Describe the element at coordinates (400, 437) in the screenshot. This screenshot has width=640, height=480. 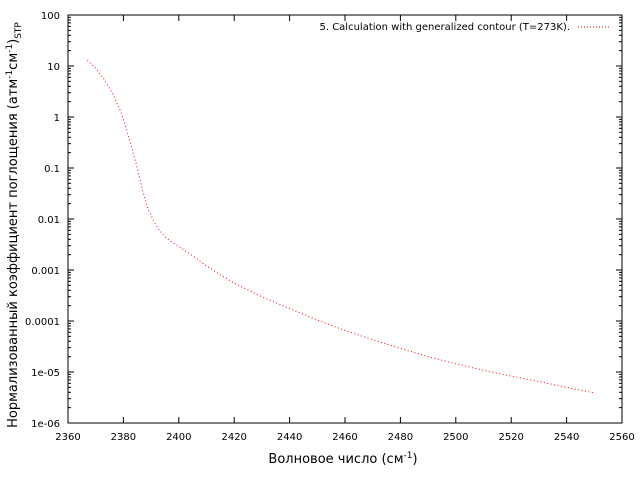
I see `x-tick-label: 2480` at that location.